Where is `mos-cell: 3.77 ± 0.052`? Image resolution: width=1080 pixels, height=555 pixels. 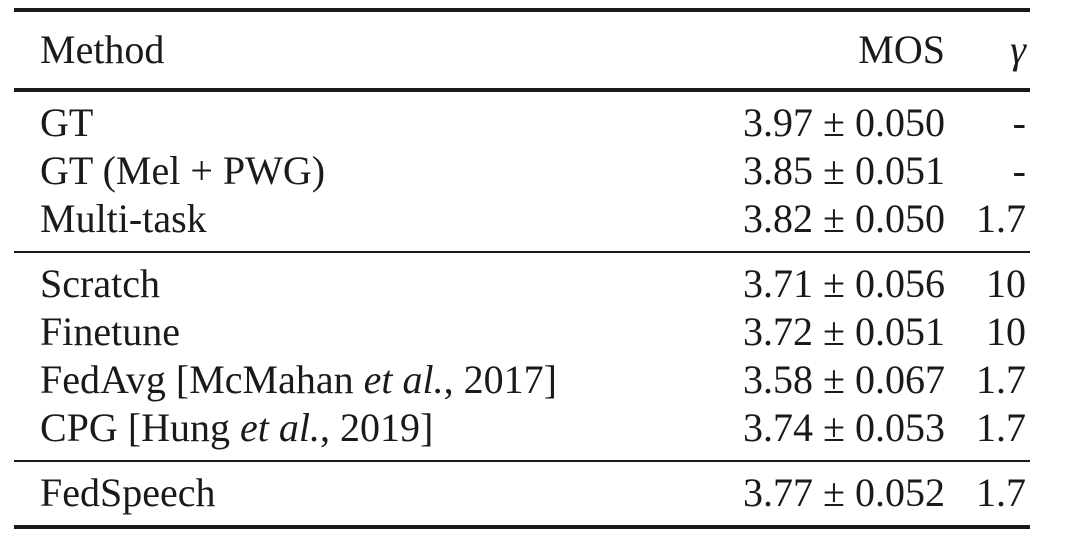
mos-cell: 3.77 ± 0.052 is located at coordinates (844, 492).